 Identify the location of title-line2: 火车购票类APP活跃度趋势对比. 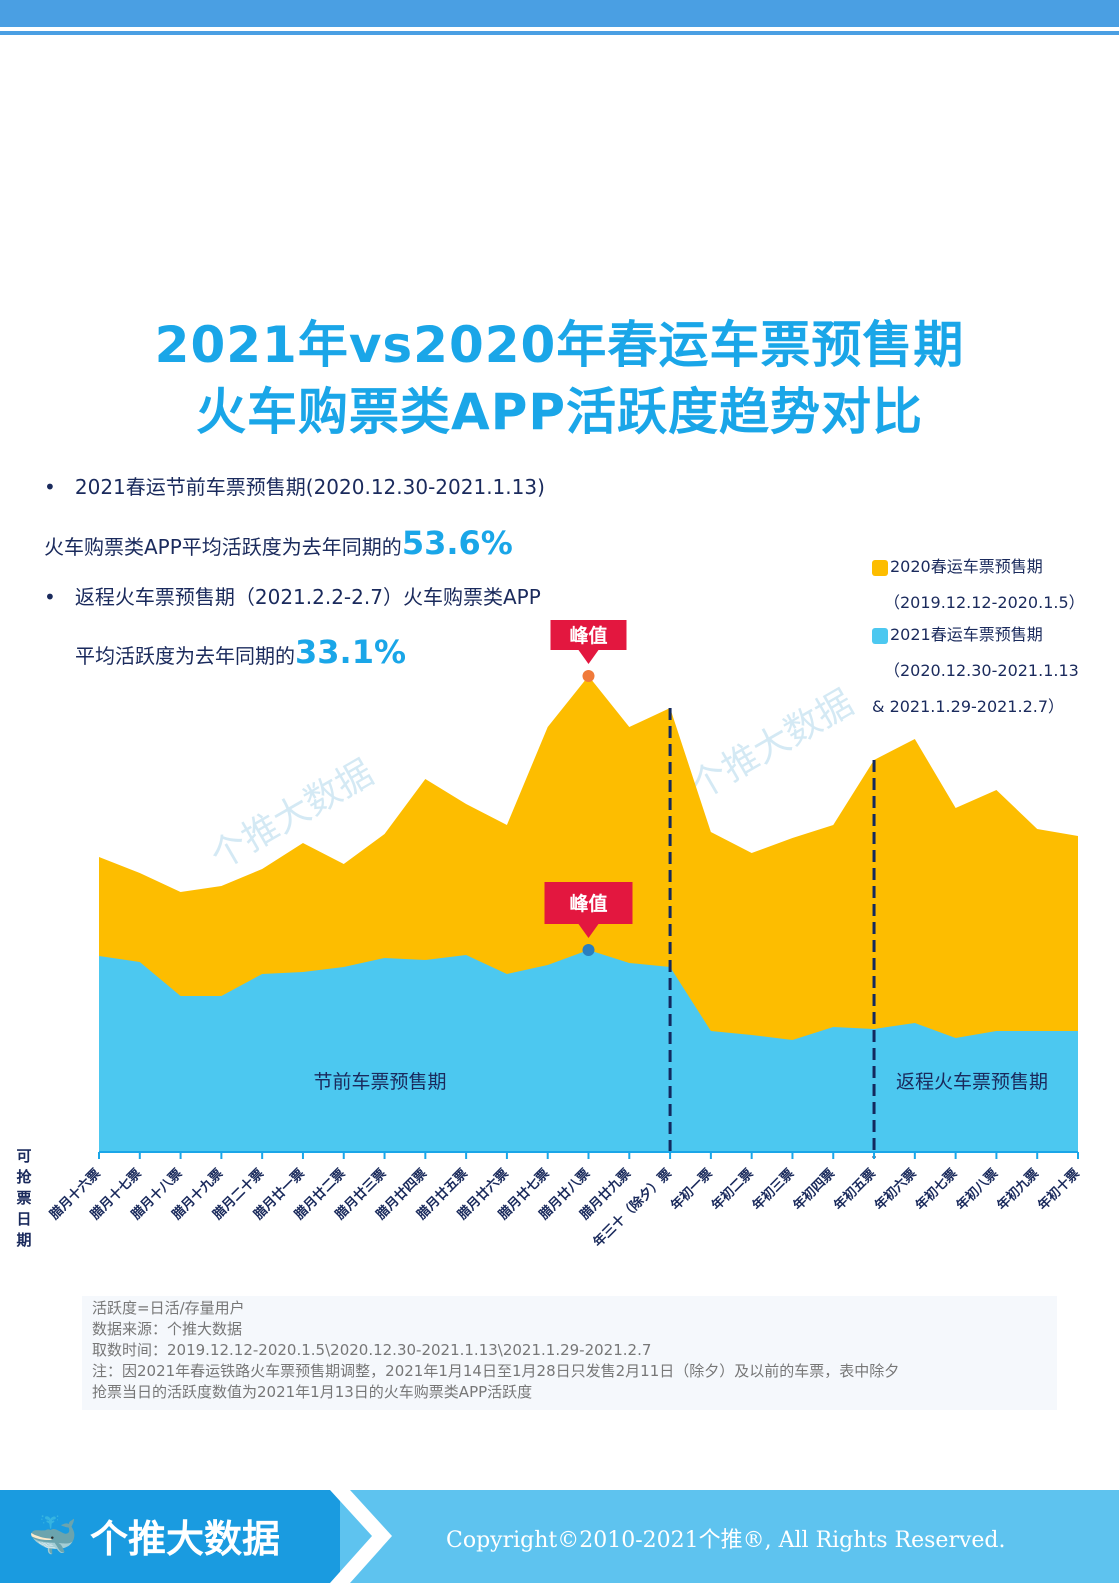
(559, 412).